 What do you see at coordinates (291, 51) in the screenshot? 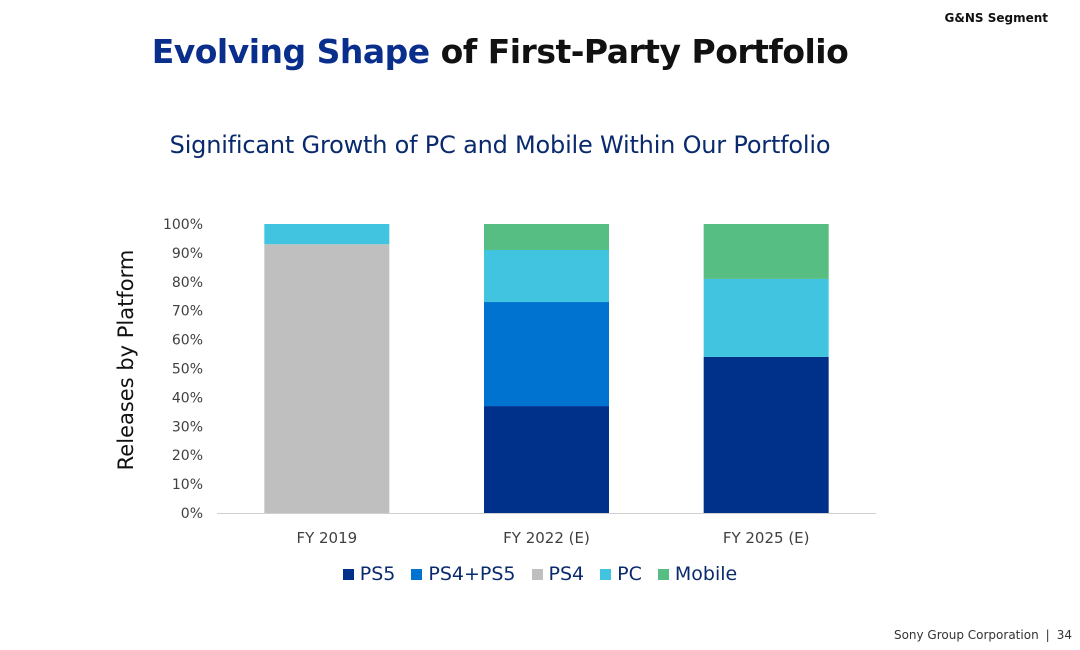
I see `page-title-accent: Evolving Shape` at bounding box center [291, 51].